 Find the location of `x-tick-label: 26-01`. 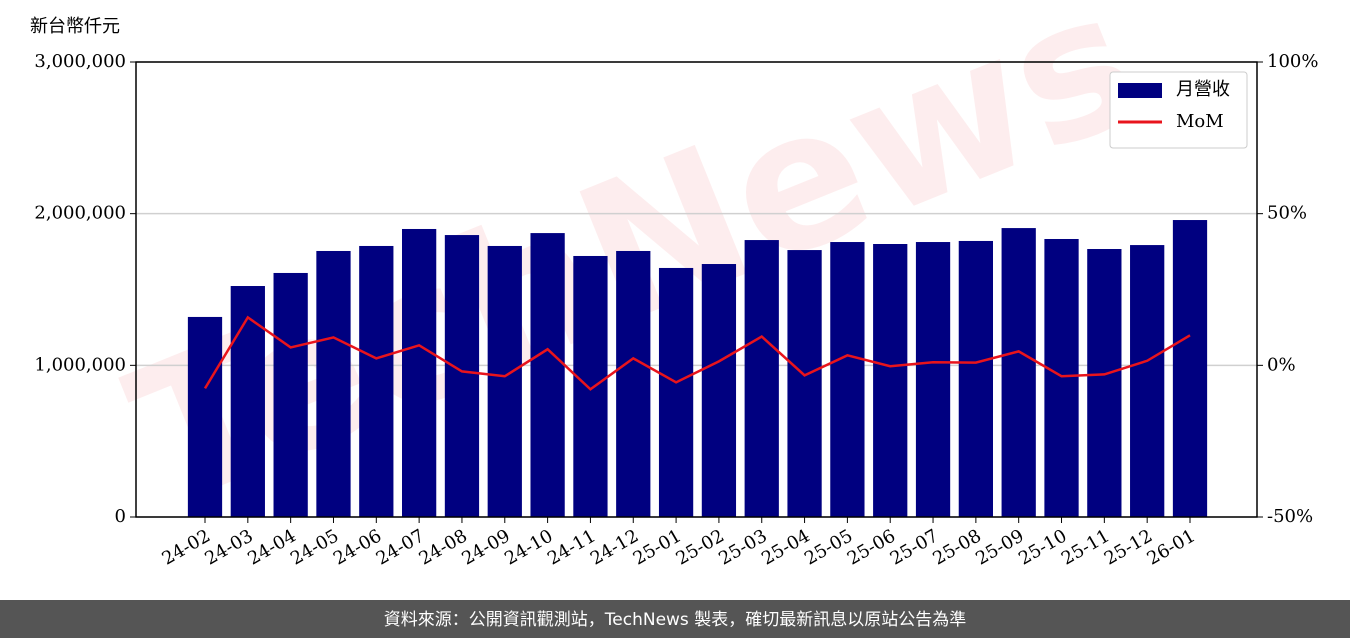

x-tick-label: 26-01 is located at coordinates (1171, 547).